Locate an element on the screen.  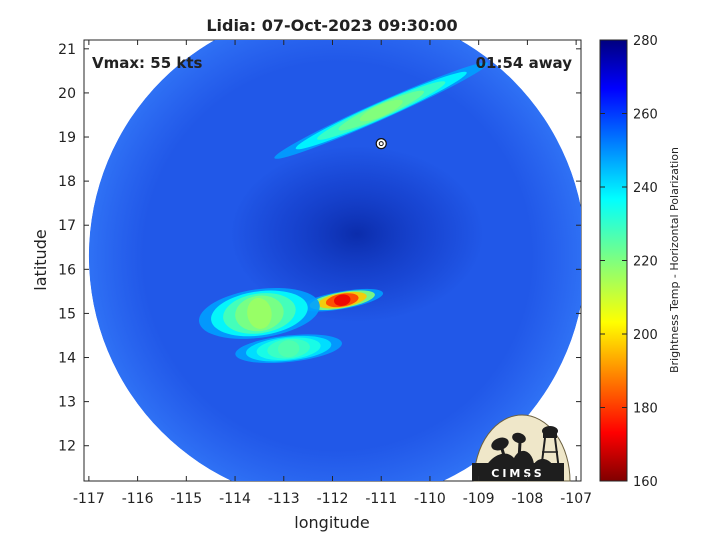
colorbar-tick-label: 180 is located at coordinates (645, 409).